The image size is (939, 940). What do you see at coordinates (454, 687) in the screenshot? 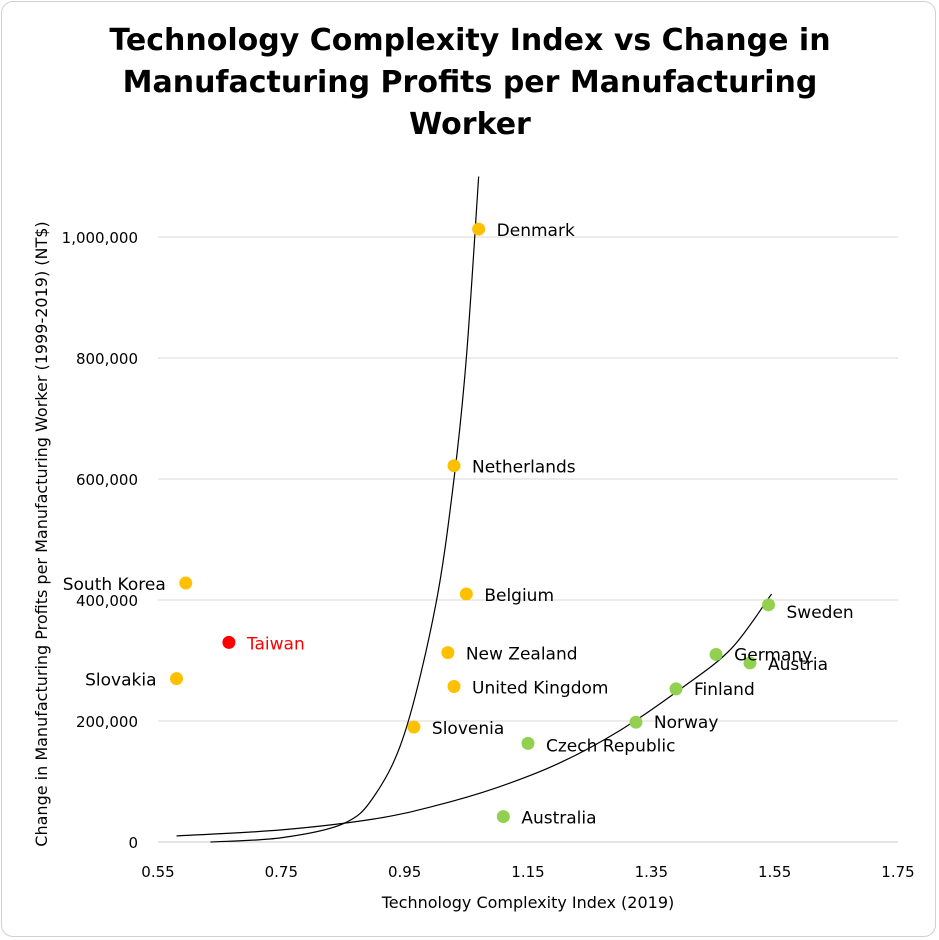
I see `point-united-kingdom` at bounding box center [454, 687].